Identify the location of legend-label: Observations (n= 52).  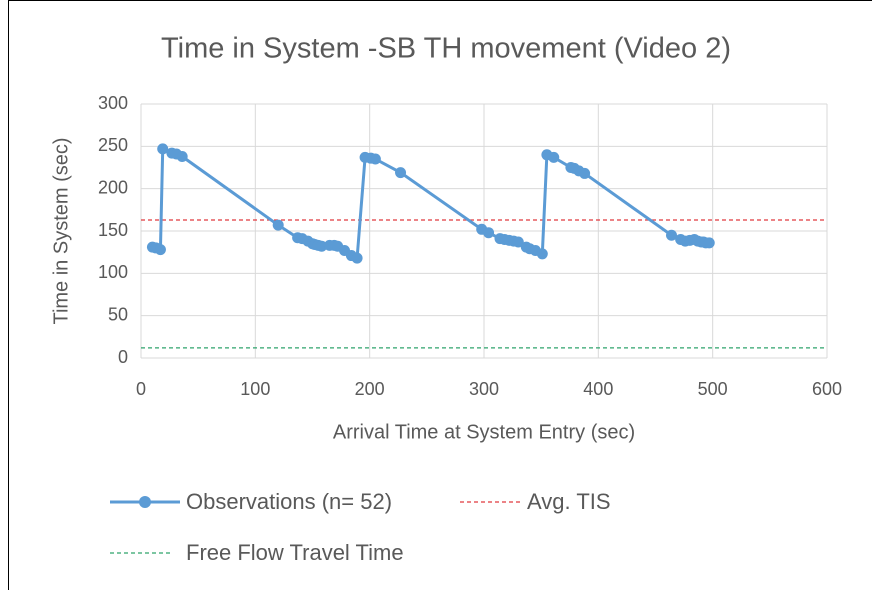
(289, 501).